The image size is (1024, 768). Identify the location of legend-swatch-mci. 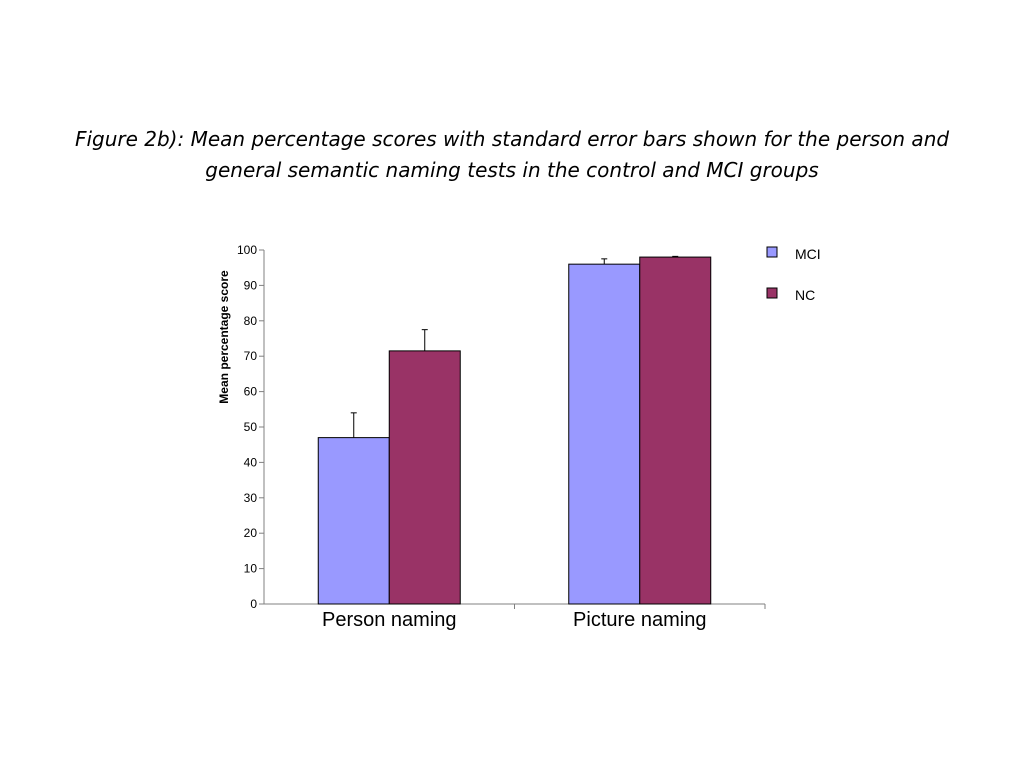
(772, 252).